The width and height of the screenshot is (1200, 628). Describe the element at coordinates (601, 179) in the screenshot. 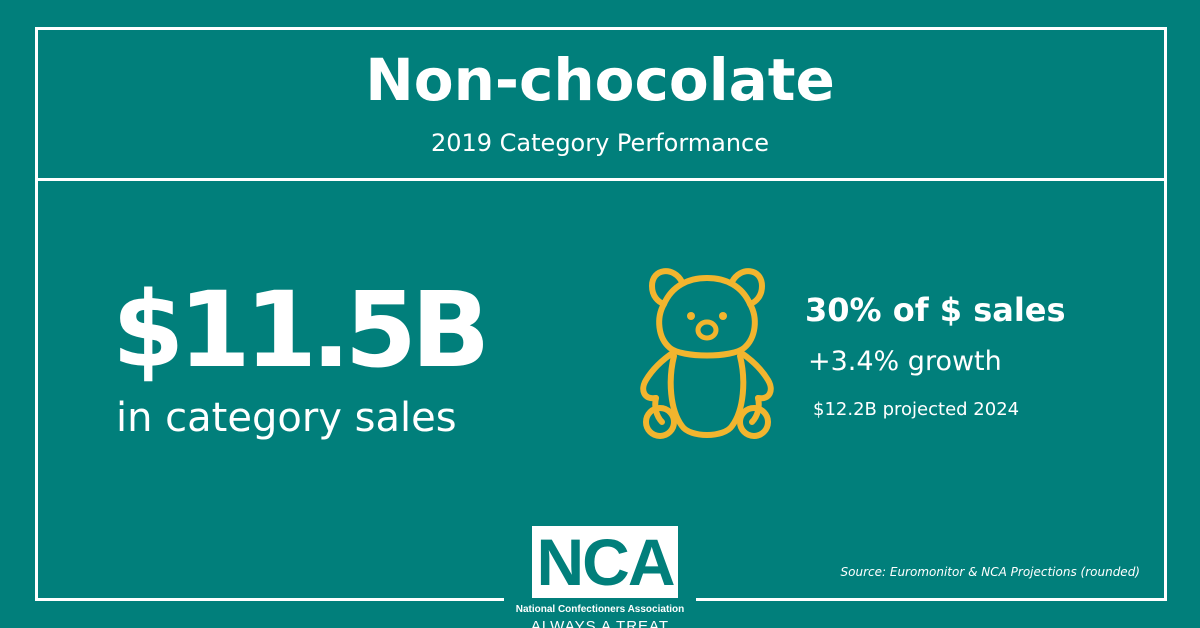

I see `header-divider-line` at that location.